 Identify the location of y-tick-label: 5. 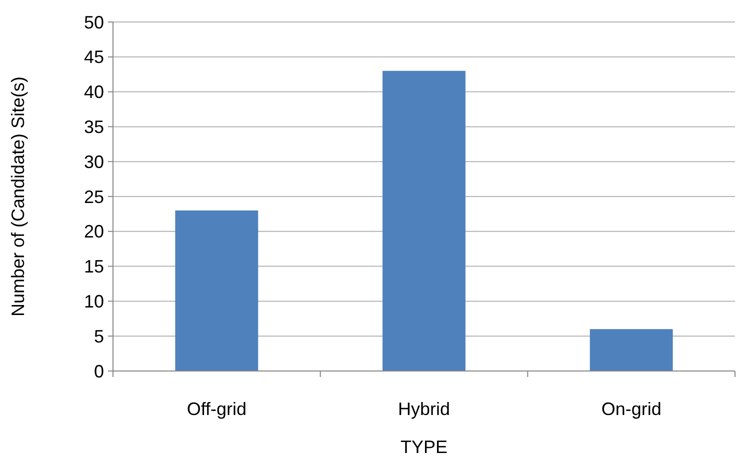
(99, 336).